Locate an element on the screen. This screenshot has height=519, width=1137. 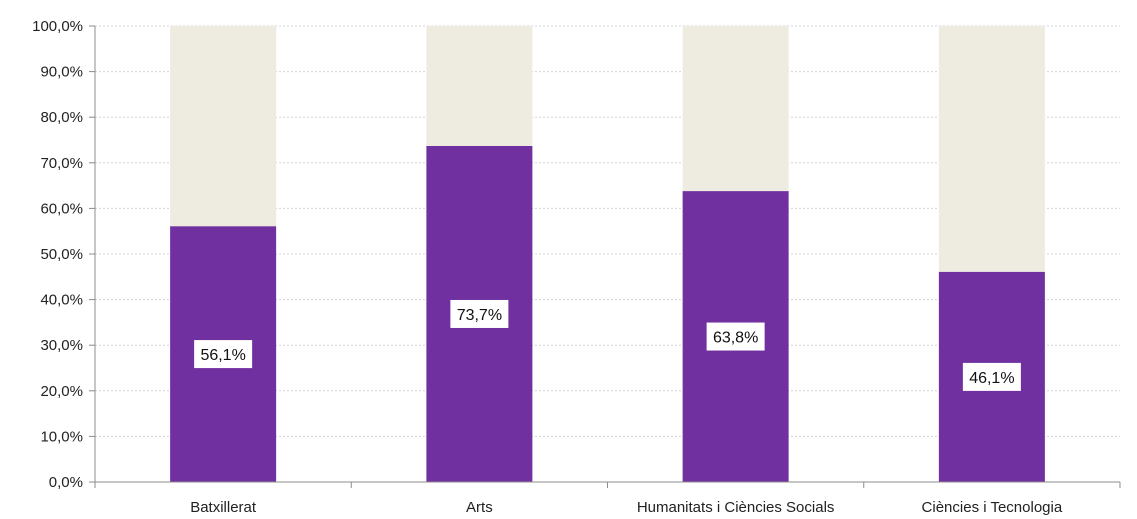
x-category-label: Ciències i Tecnologia is located at coordinates (992, 507).